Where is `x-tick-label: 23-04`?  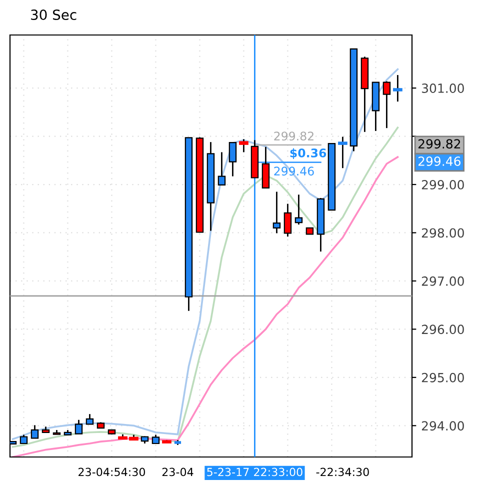
x-tick-label: 23-04 is located at coordinates (178, 472).